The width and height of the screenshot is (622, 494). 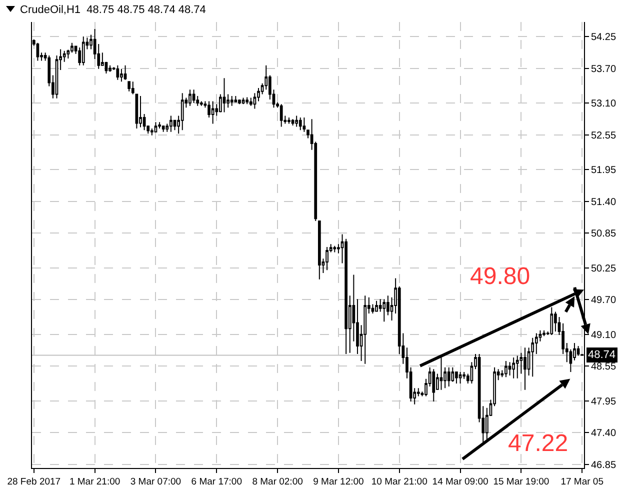 What do you see at coordinates (603, 300) in the screenshot?
I see `y-tick-label: 49.70` at bounding box center [603, 300].